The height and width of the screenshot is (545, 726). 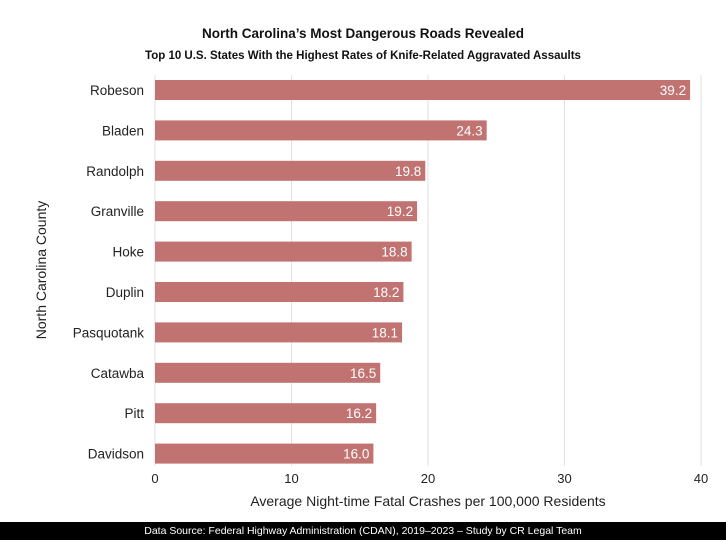 I want to click on y-tick-label: Pasquotank, so click(x=109, y=332).